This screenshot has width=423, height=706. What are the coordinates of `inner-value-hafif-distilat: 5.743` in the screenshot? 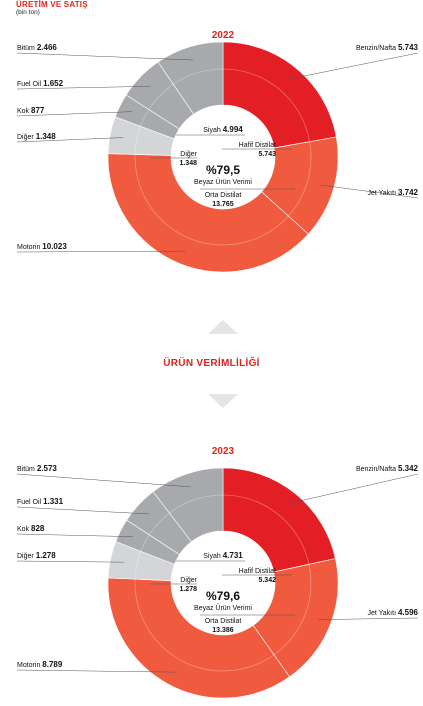 It's located at (267, 154).